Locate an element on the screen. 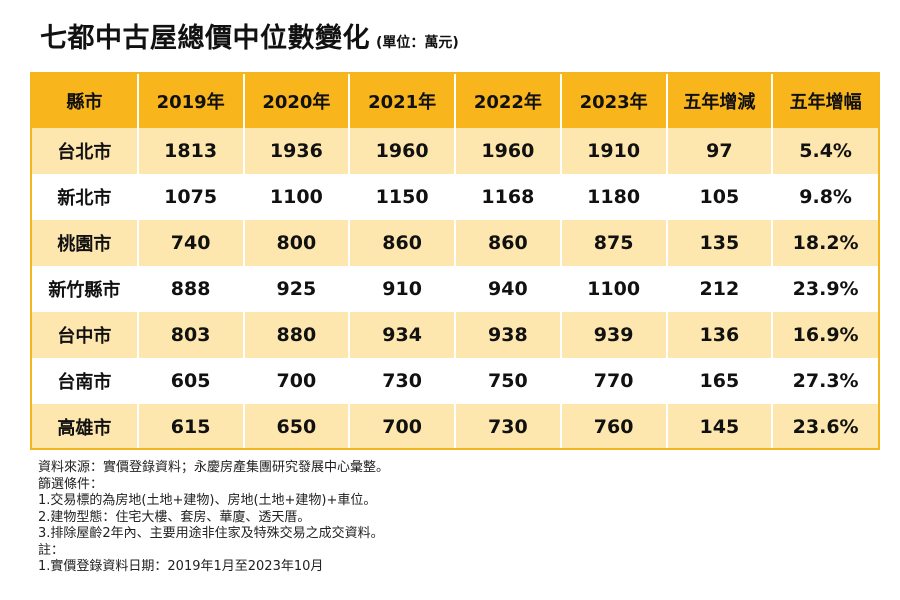 This screenshot has height=600, width=900. cell-value: 939 is located at coordinates (613, 335).